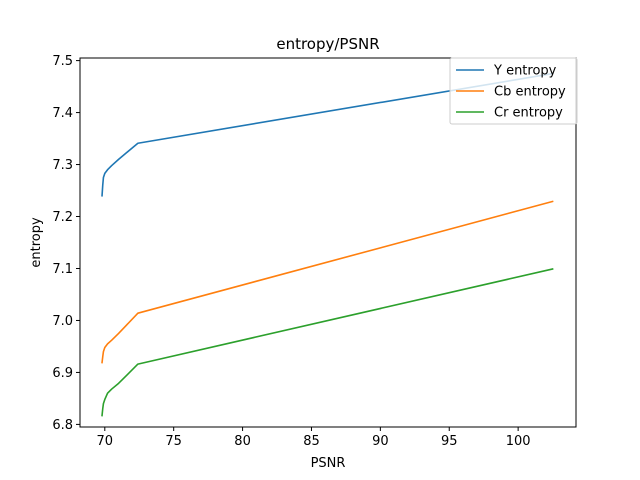  What do you see at coordinates (328, 463) in the screenshot?
I see `x-axis-label: PSNR` at bounding box center [328, 463].